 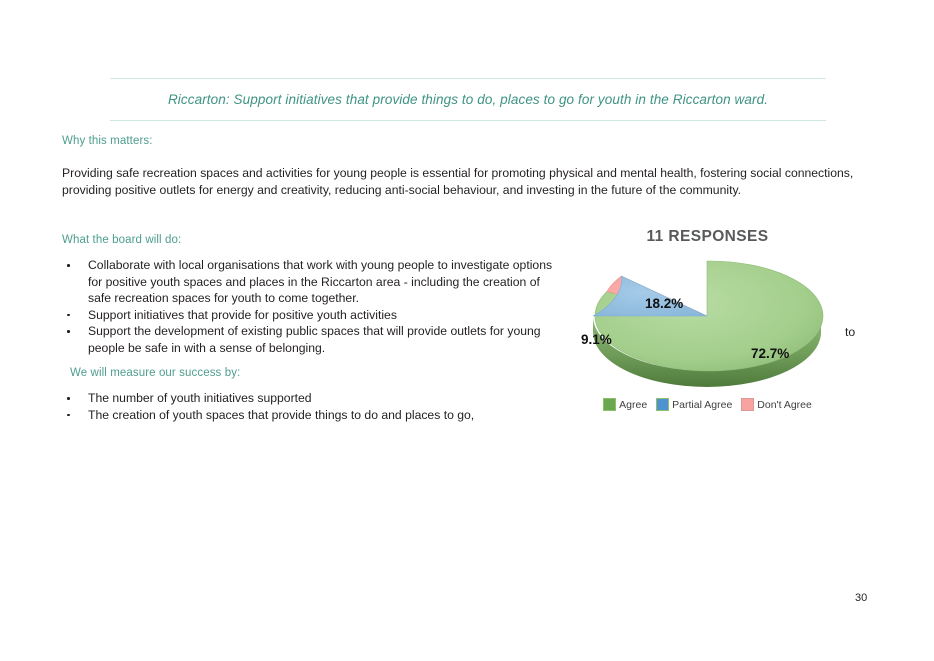 I want to click on pie-slice-agree, so click(x=709, y=316).